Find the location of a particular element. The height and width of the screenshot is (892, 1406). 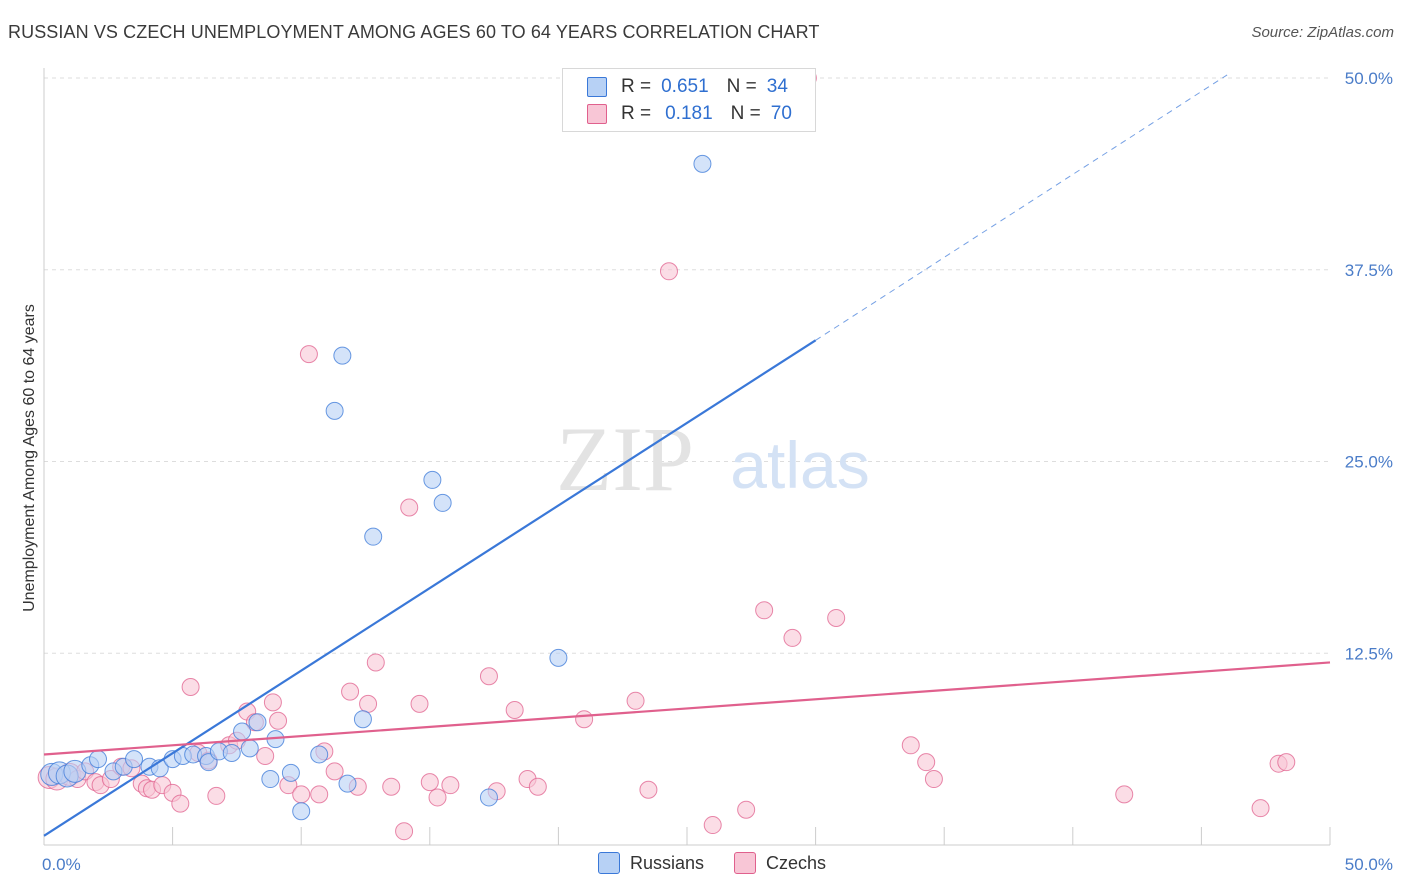

legend-series: Russians Czechs is located at coordinates (727, 863).